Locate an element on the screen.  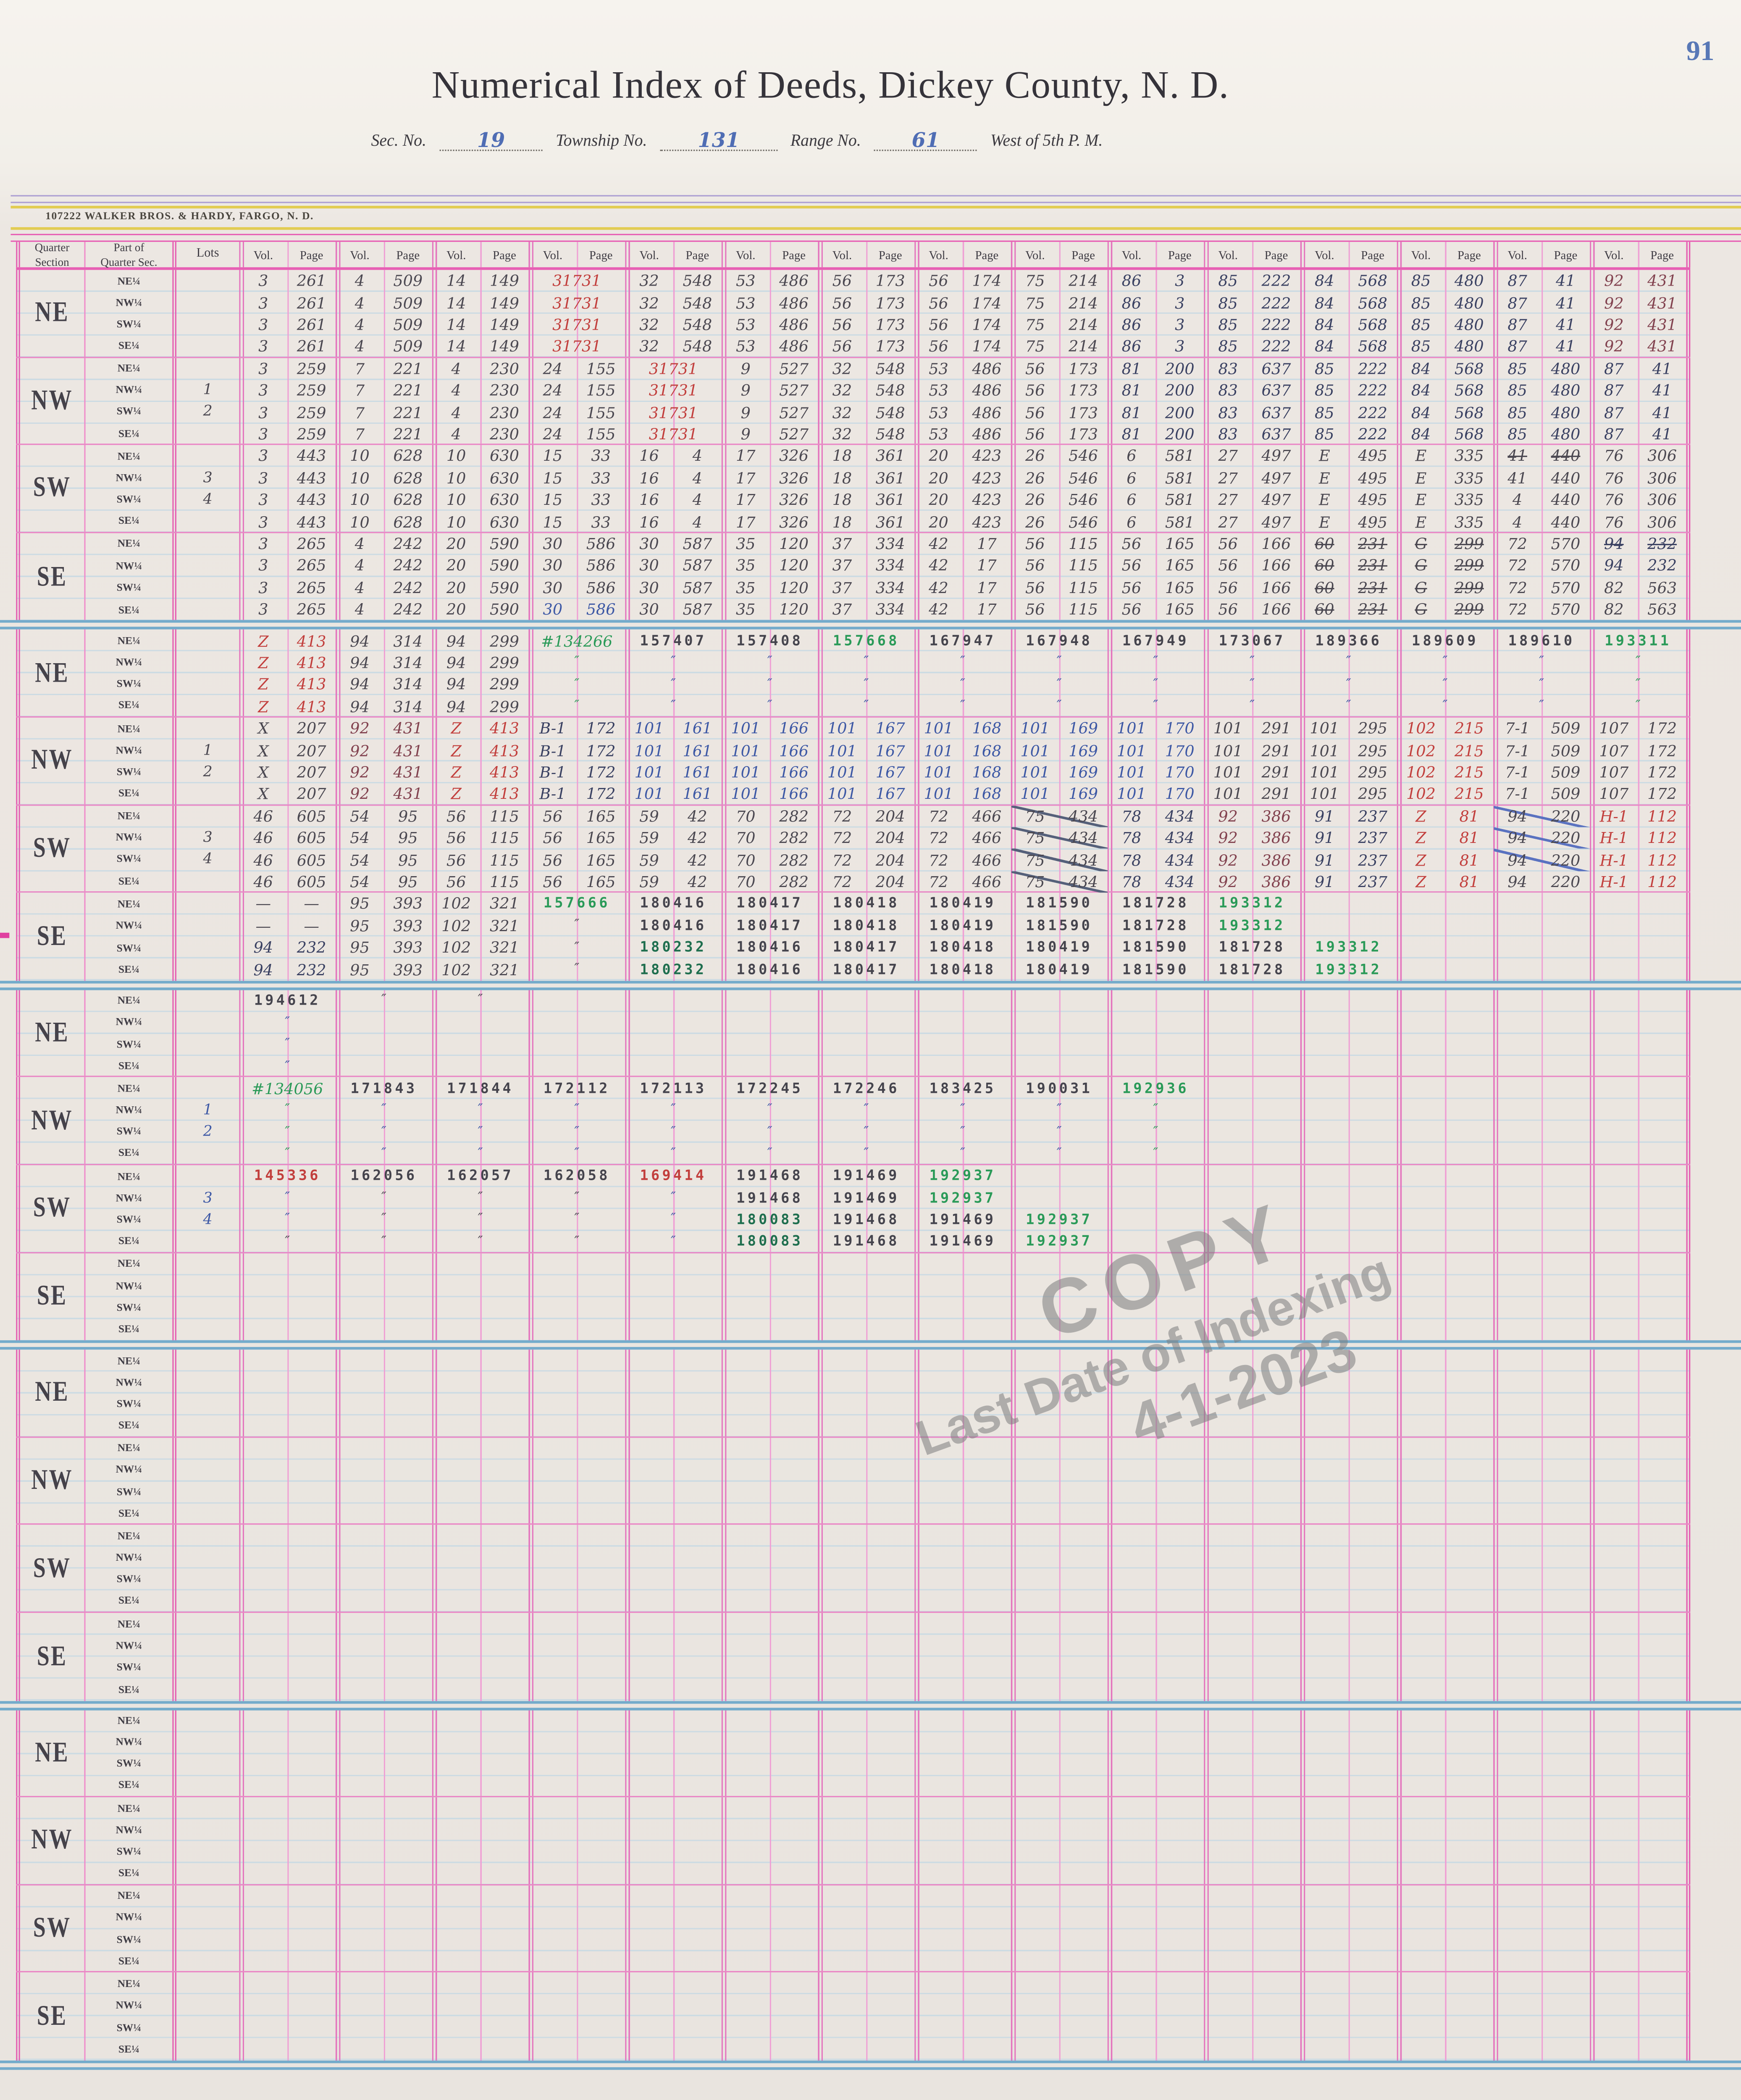
deed-entry-vol-page: 85 222 is located at coordinates (1252, 325).